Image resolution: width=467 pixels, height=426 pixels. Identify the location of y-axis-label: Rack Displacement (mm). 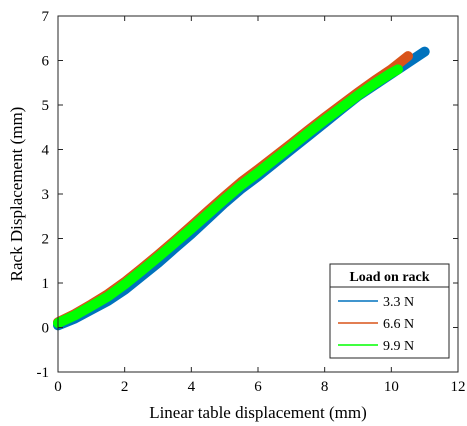
(16, 194).